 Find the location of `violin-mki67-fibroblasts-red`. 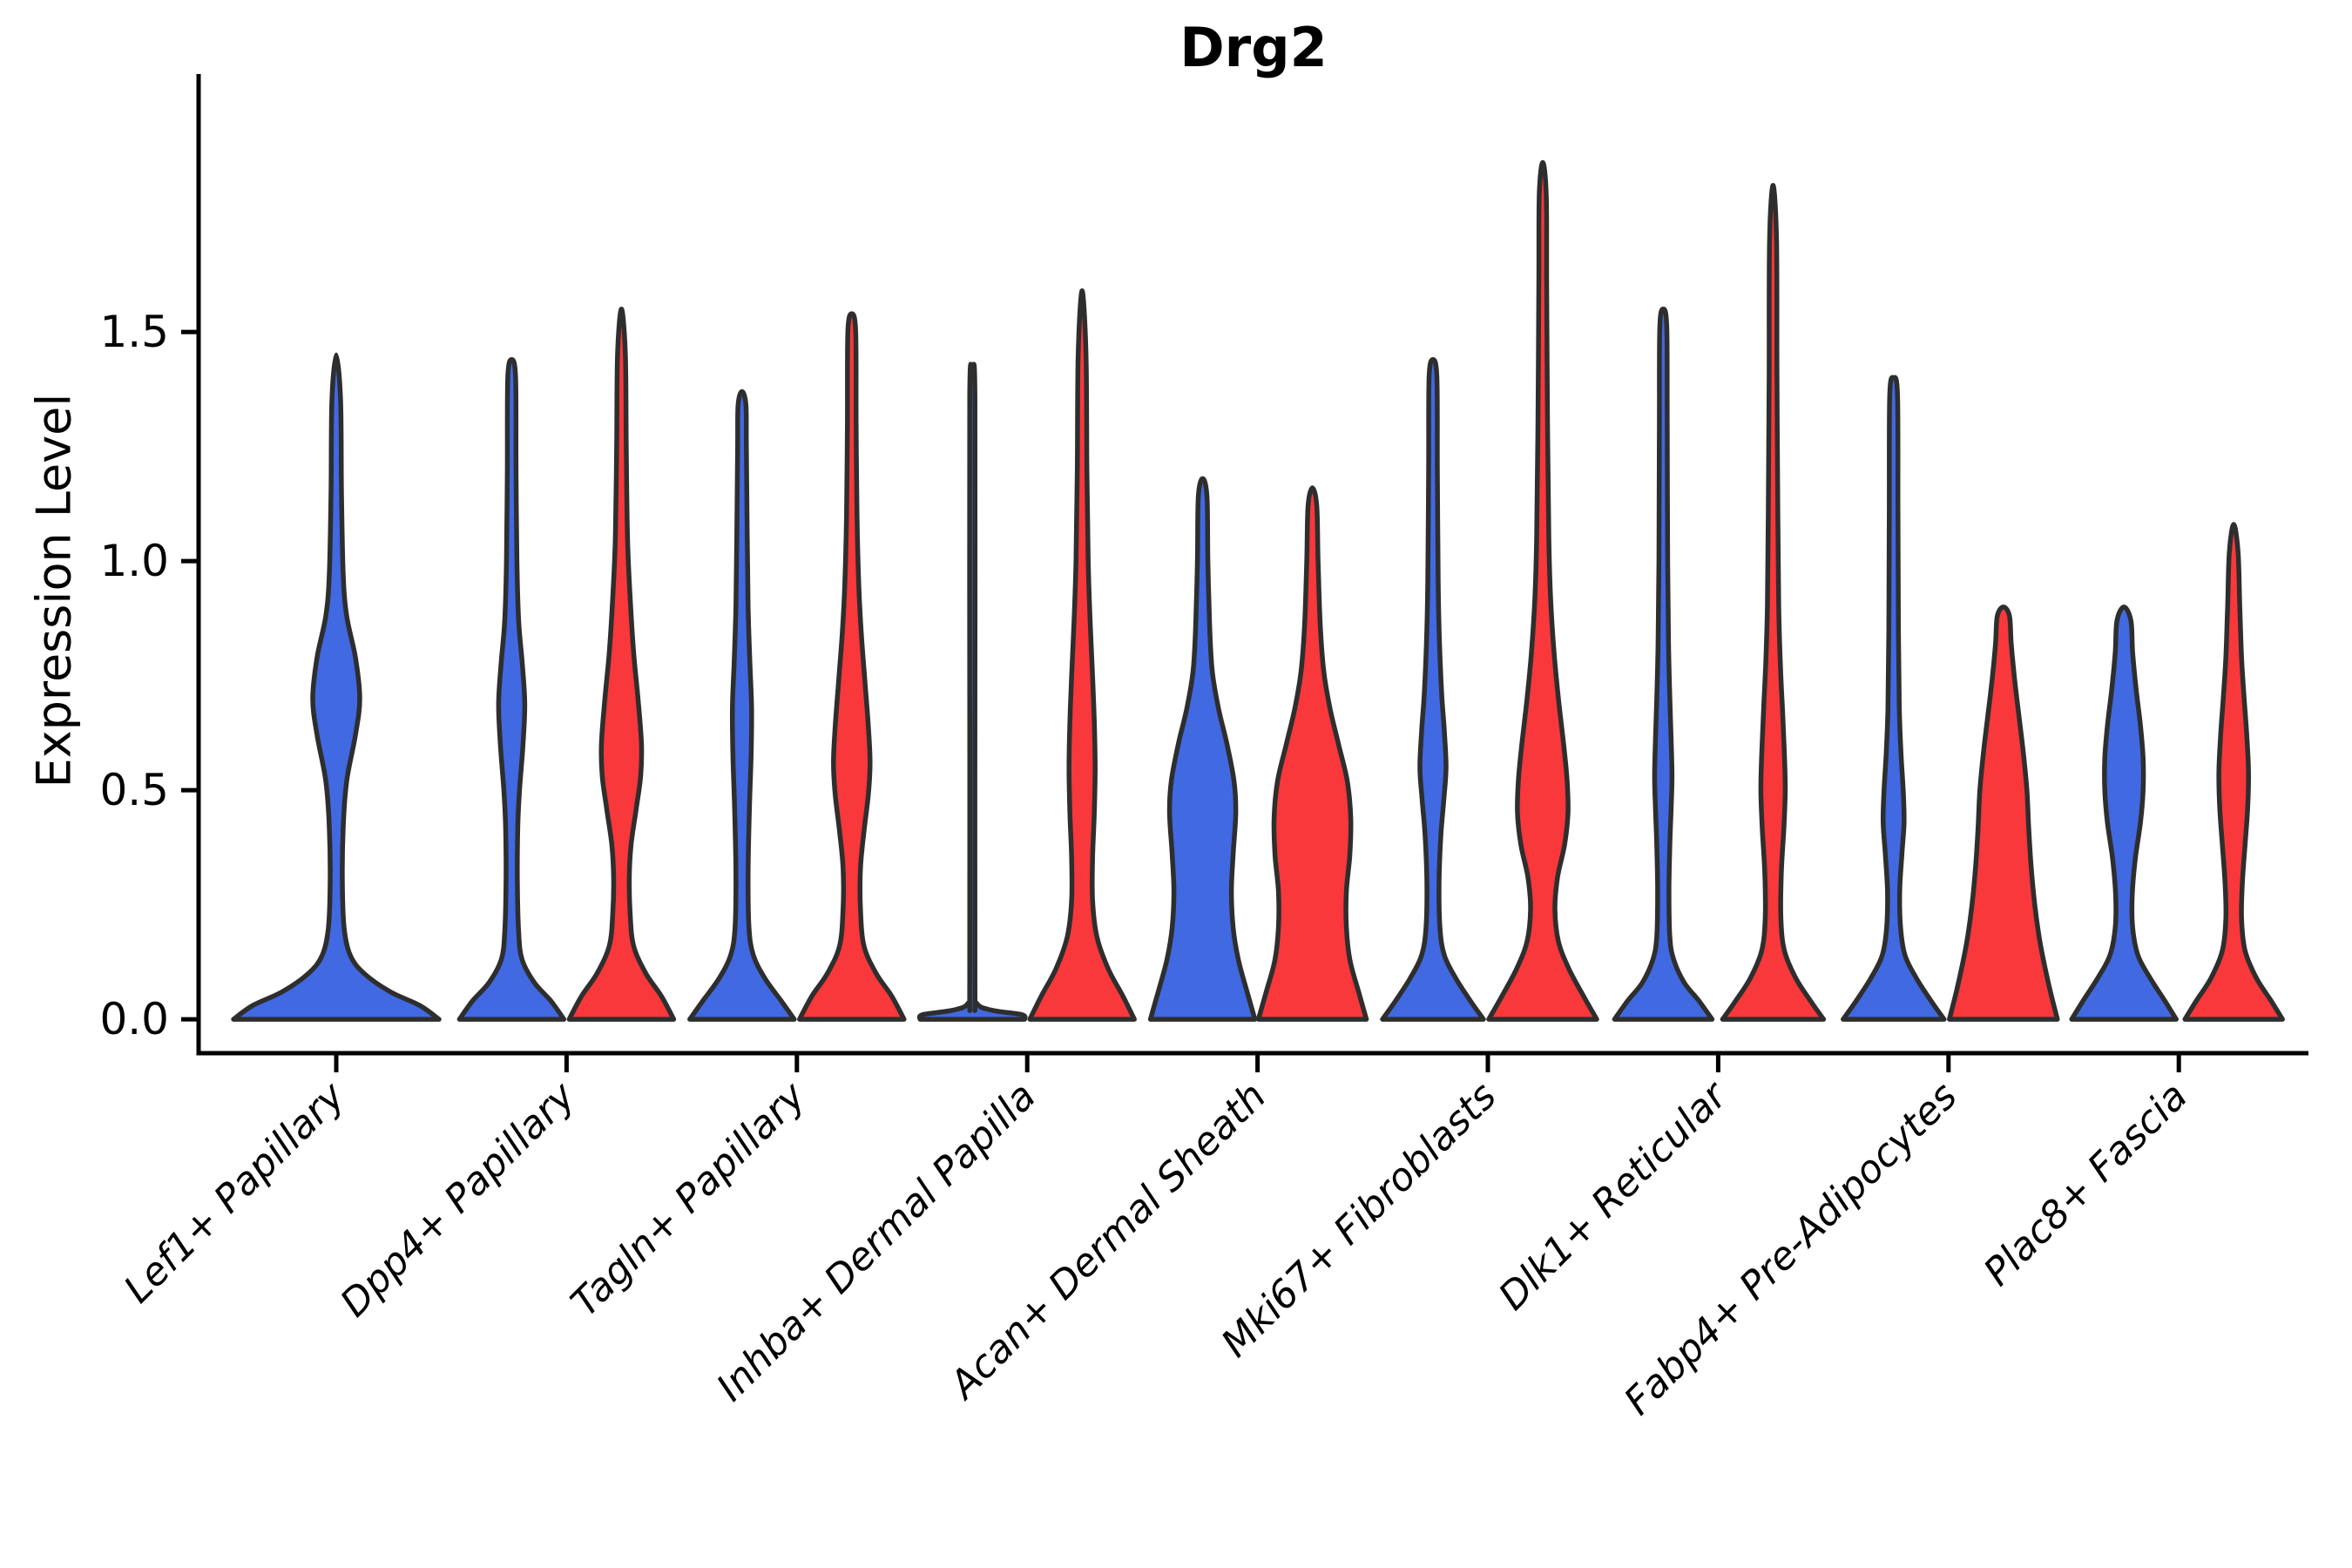

violin-mki67-fibroblasts-red is located at coordinates (1542, 590).